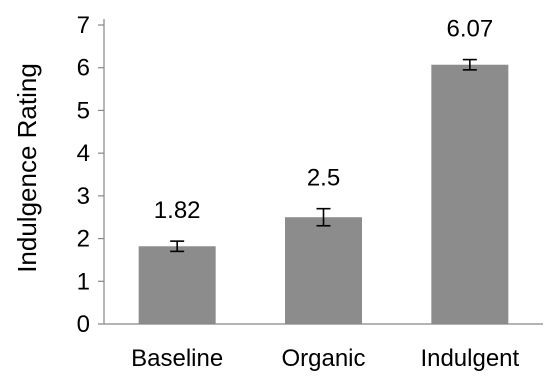 The width and height of the screenshot is (545, 377). I want to click on data-label-baseline: 1.82, so click(177, 210).